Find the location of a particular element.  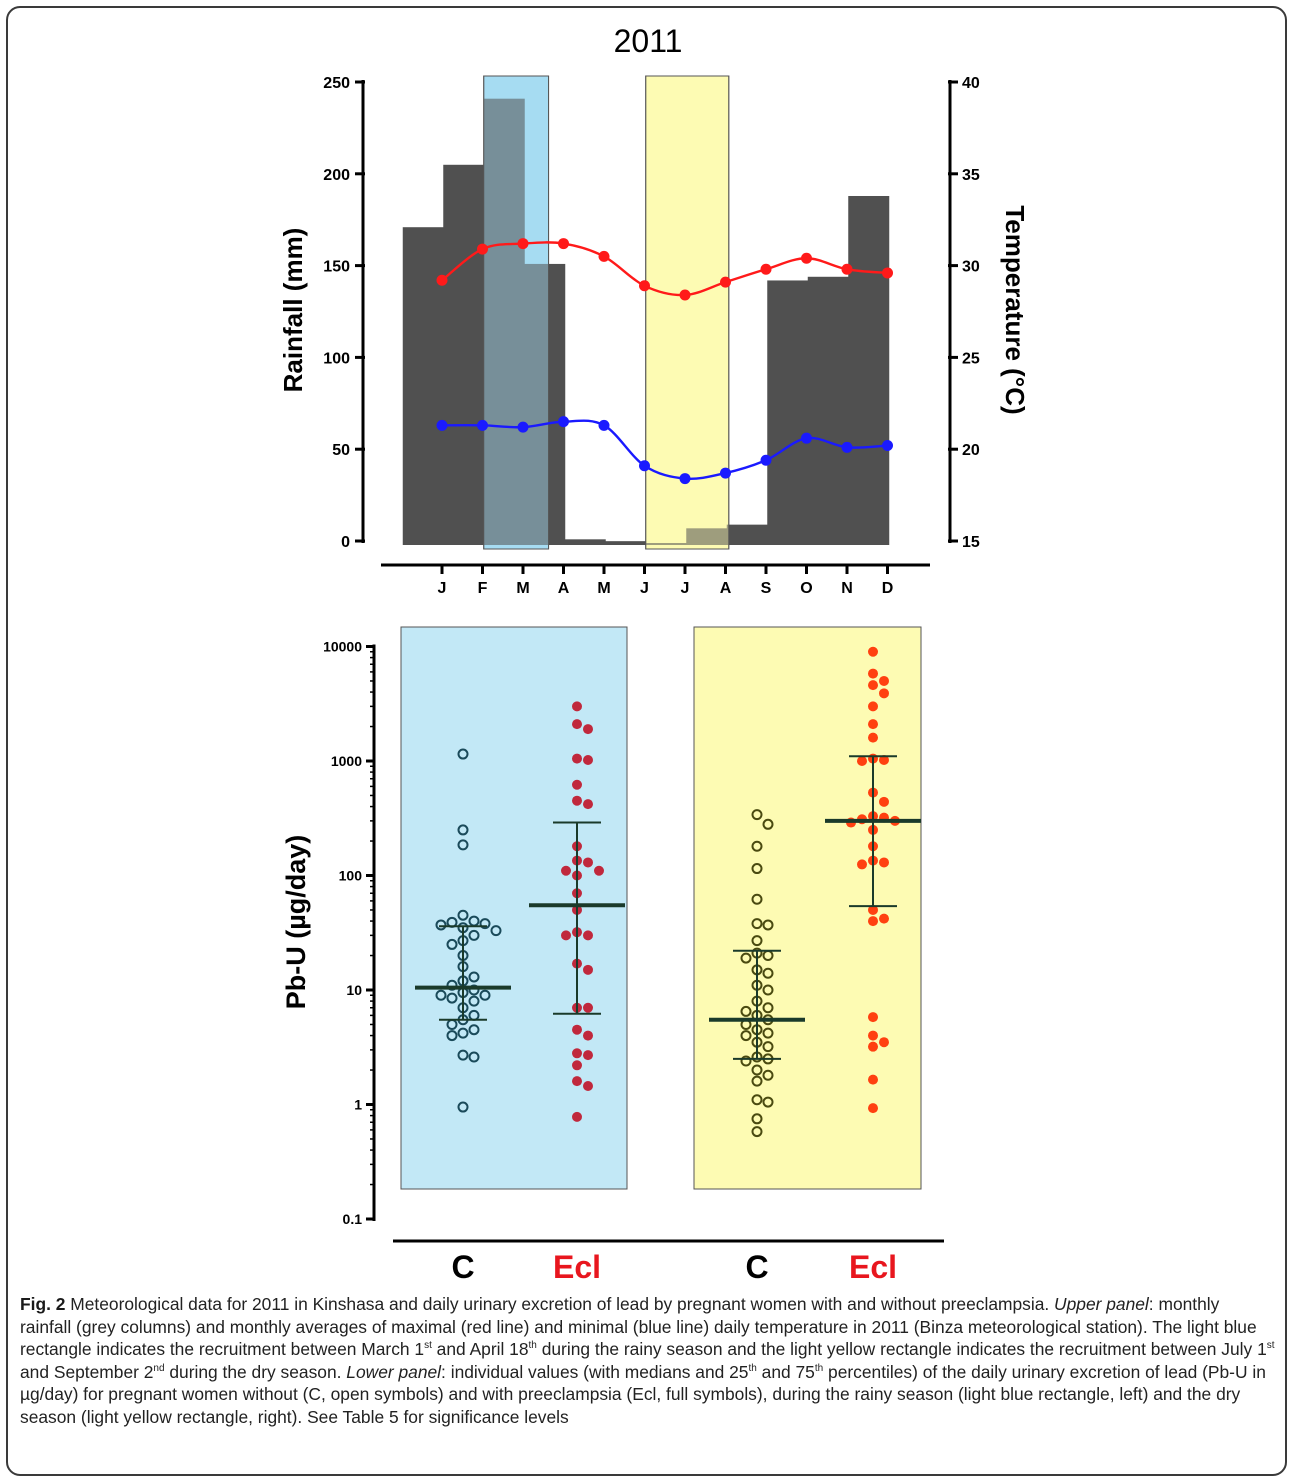

caption-text: : individual values (with medians and 25 is located at coordinates (595, 1371).